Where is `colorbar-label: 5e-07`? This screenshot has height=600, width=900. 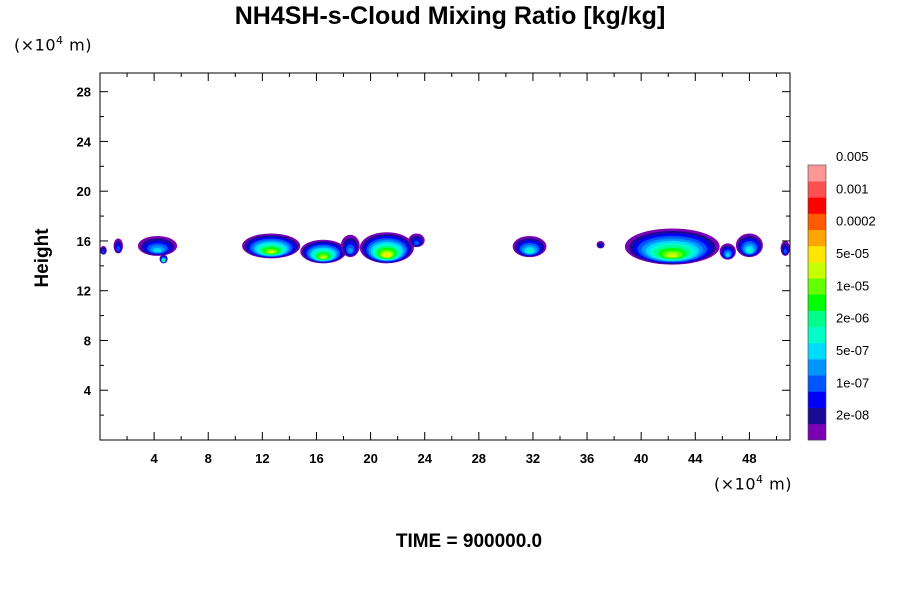 colorbar-label: 5e-07 is located at coordinates (852, 350).